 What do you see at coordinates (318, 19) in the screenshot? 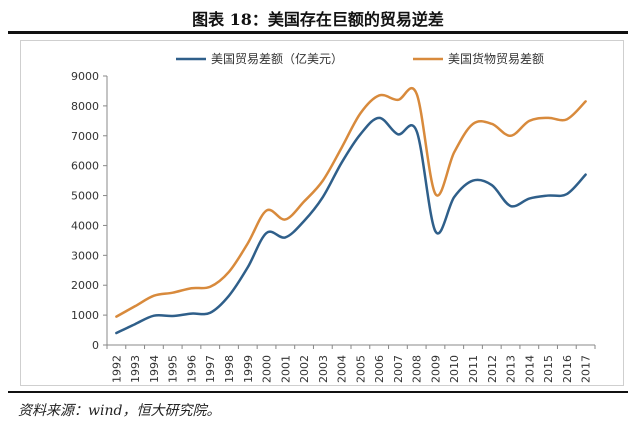
I see `figure-title: 图表 18：美国存在巨额的贸易逆差` at bounding box center [318, 19].